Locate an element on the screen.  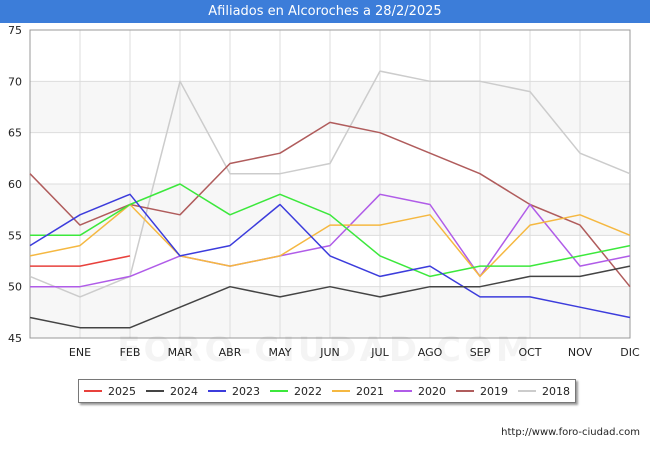
x-tick-label: ENE is located at coordinates (80, 352).